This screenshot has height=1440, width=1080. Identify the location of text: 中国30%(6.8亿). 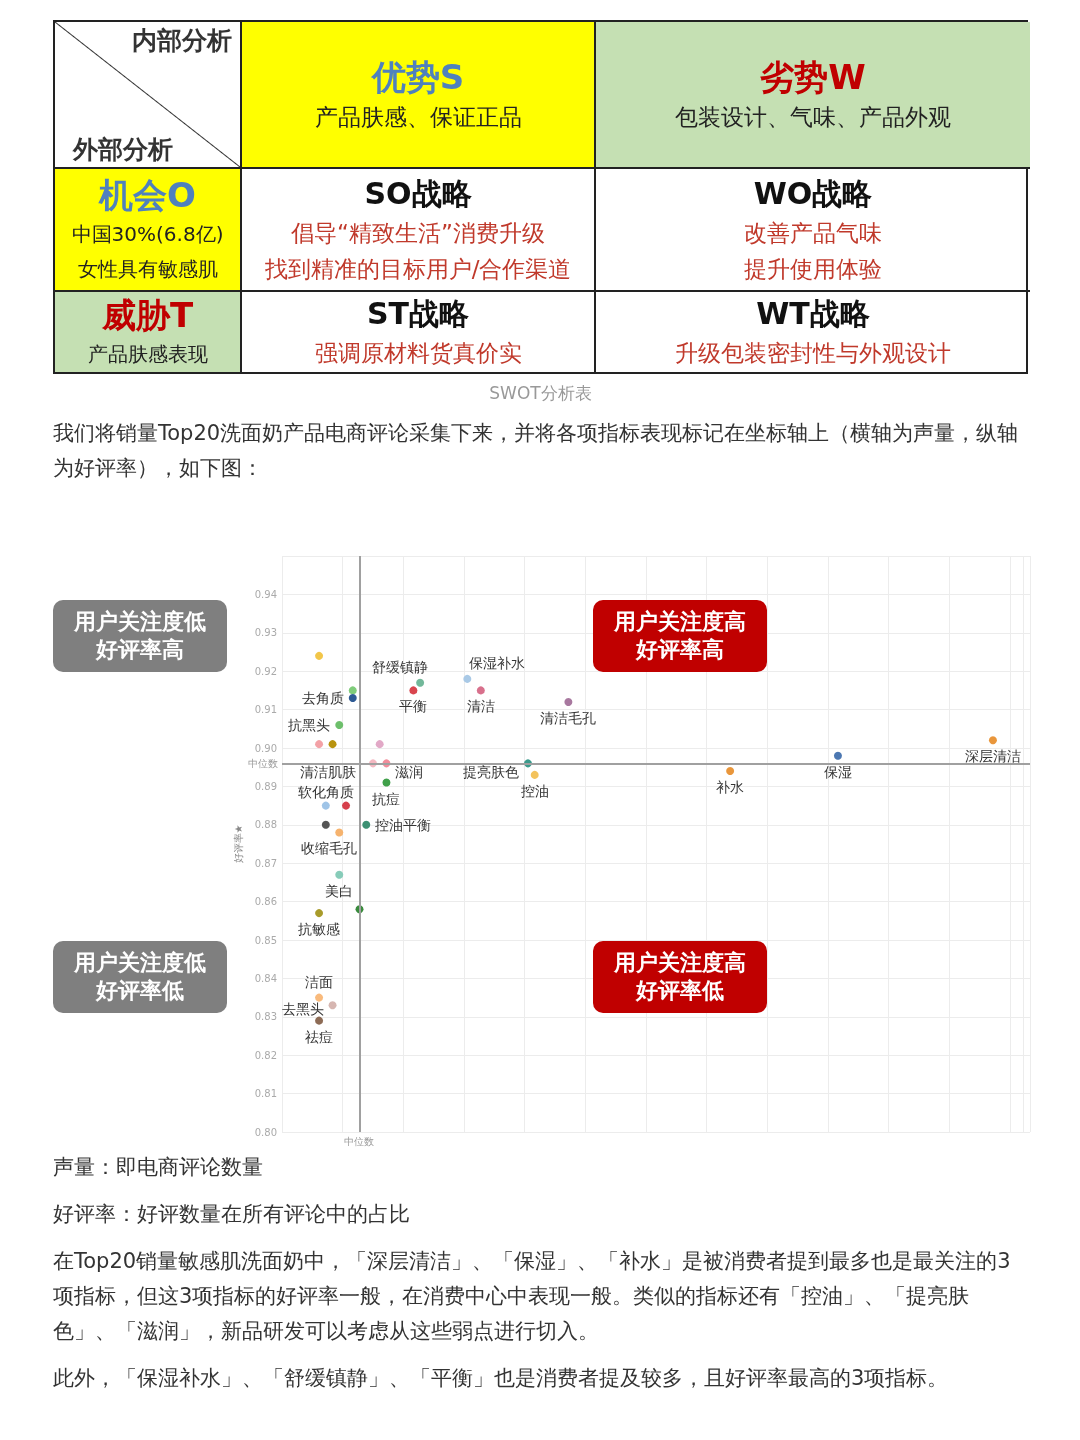
(147, 234).